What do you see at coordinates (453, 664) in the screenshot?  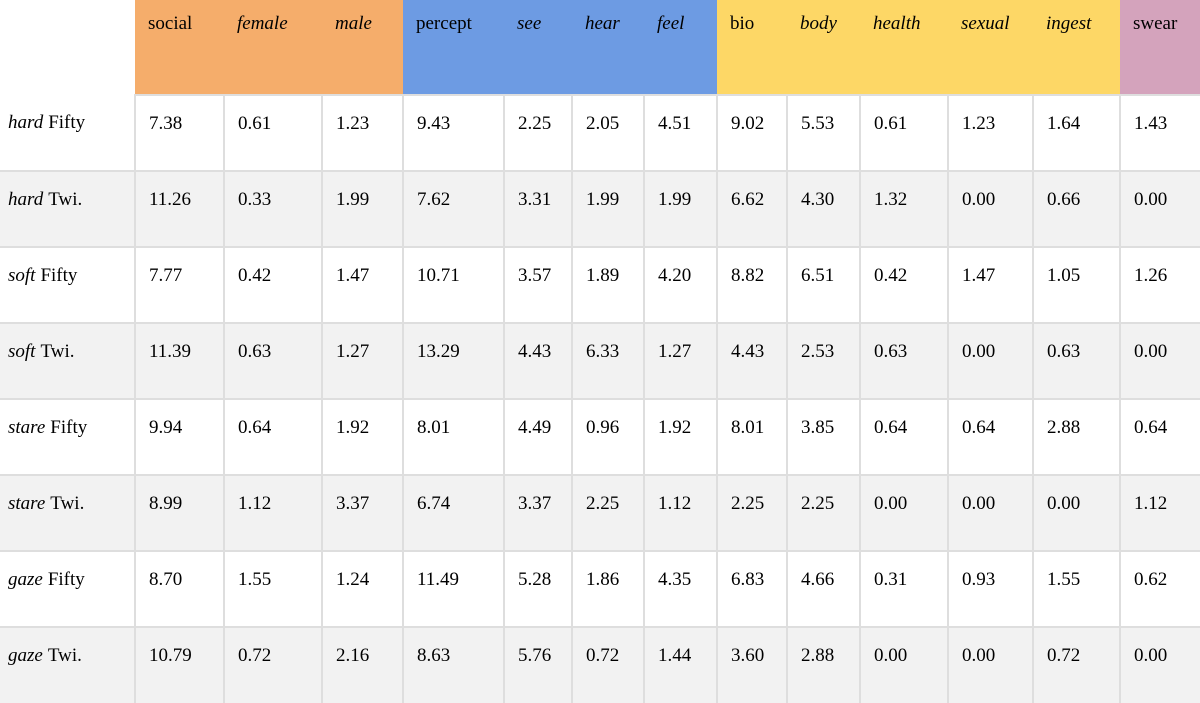 I see `data-cell: 8.63` at bounding box center [453, 664].